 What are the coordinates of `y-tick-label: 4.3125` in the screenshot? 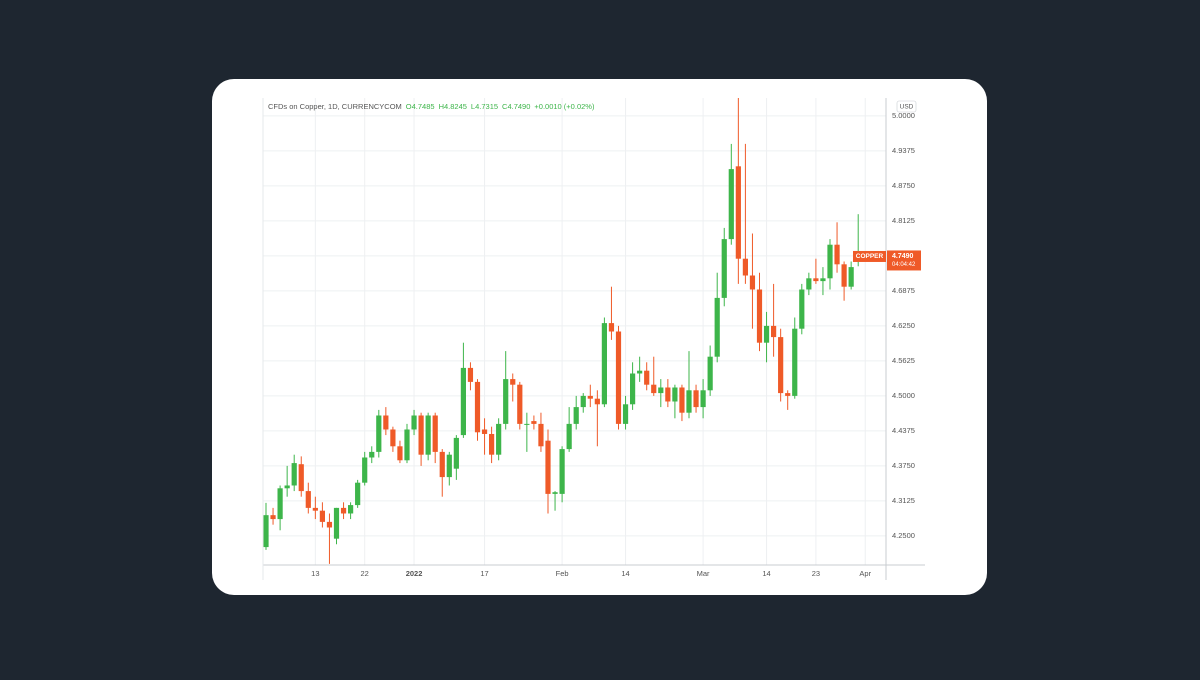 It's located at (903, 500).